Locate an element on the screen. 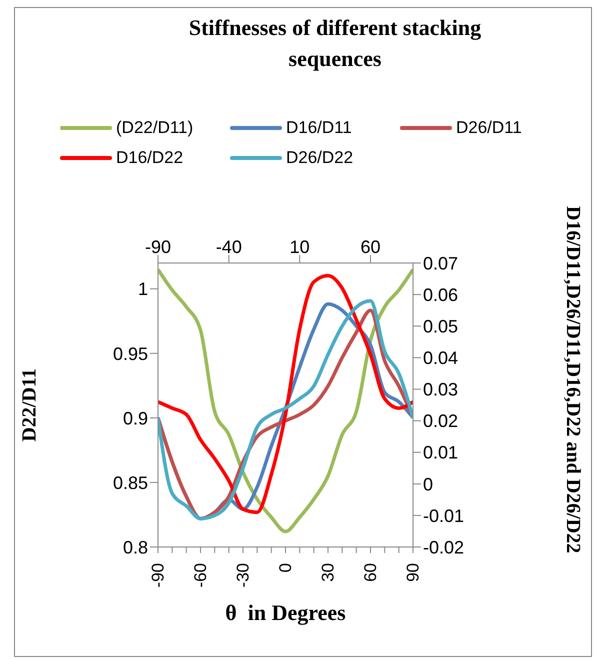 The image size is (594, 659). y-tick-label: 0.95 is located at coordinates (130, 354).